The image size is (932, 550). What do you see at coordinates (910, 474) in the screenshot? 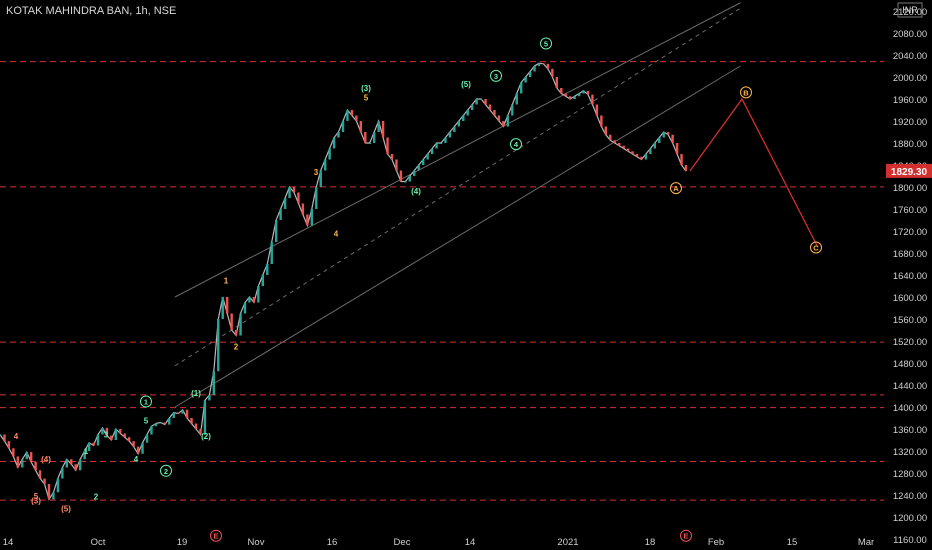
I see `y-tick-3: 1280.00` at bounding box center [910, 474].